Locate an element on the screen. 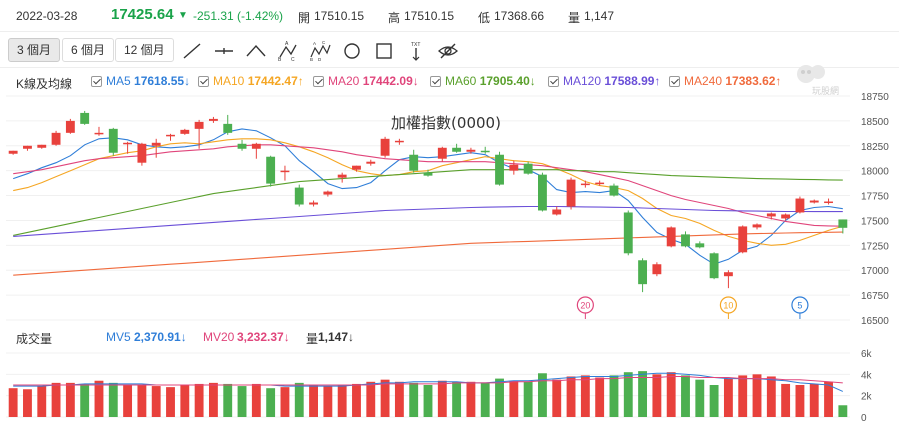 Image resolution: width=899 pixels, height=424 pixels. open-label: 開 is located at coordinates (304, 18).